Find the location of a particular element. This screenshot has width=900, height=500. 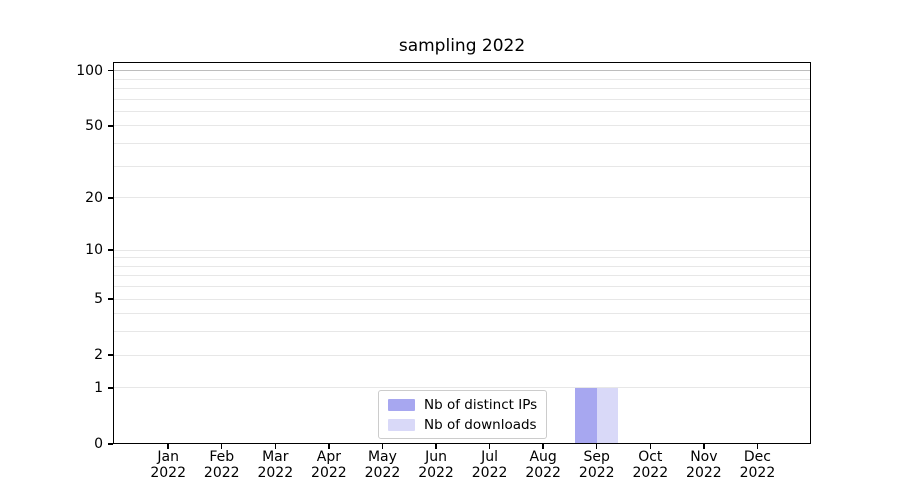

x-tick-label: Sep 2022 is located at coordinates (596, 465).